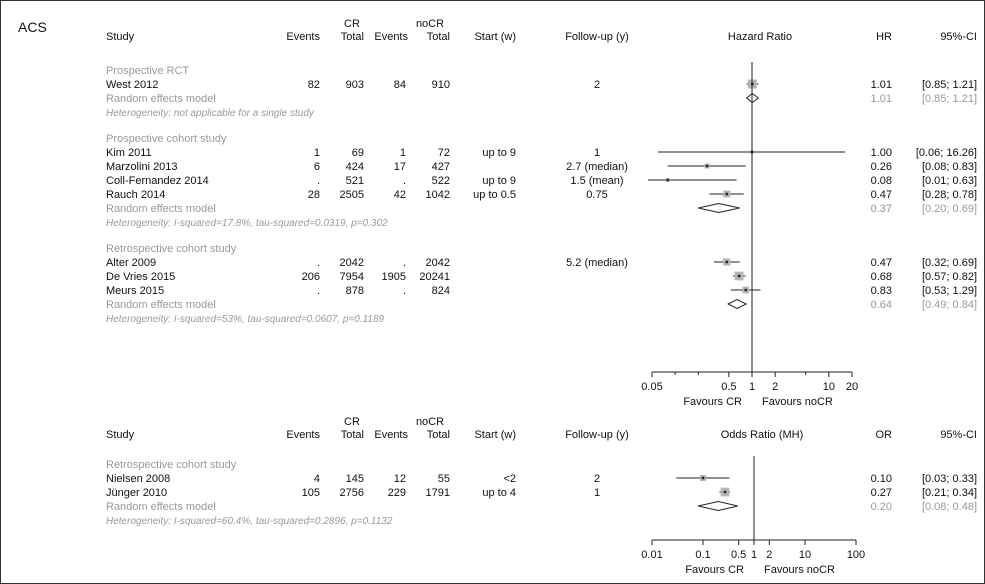  What do you see at coordinates (712, 402) in the screenshot?
I see `favours-left-label: Favours CR` at bounding box center [712, 402].